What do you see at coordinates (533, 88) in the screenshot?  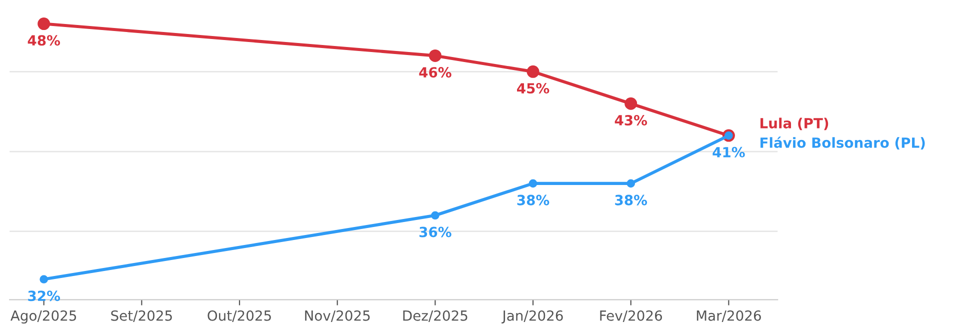 I see `data-label: 45%` at bounding box center [533, 88].